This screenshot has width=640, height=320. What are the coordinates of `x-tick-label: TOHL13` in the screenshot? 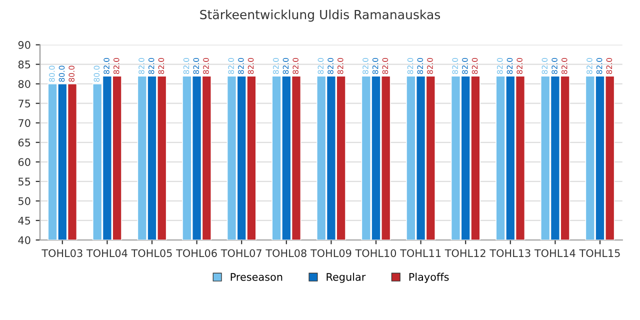 It's located at (510, 253).